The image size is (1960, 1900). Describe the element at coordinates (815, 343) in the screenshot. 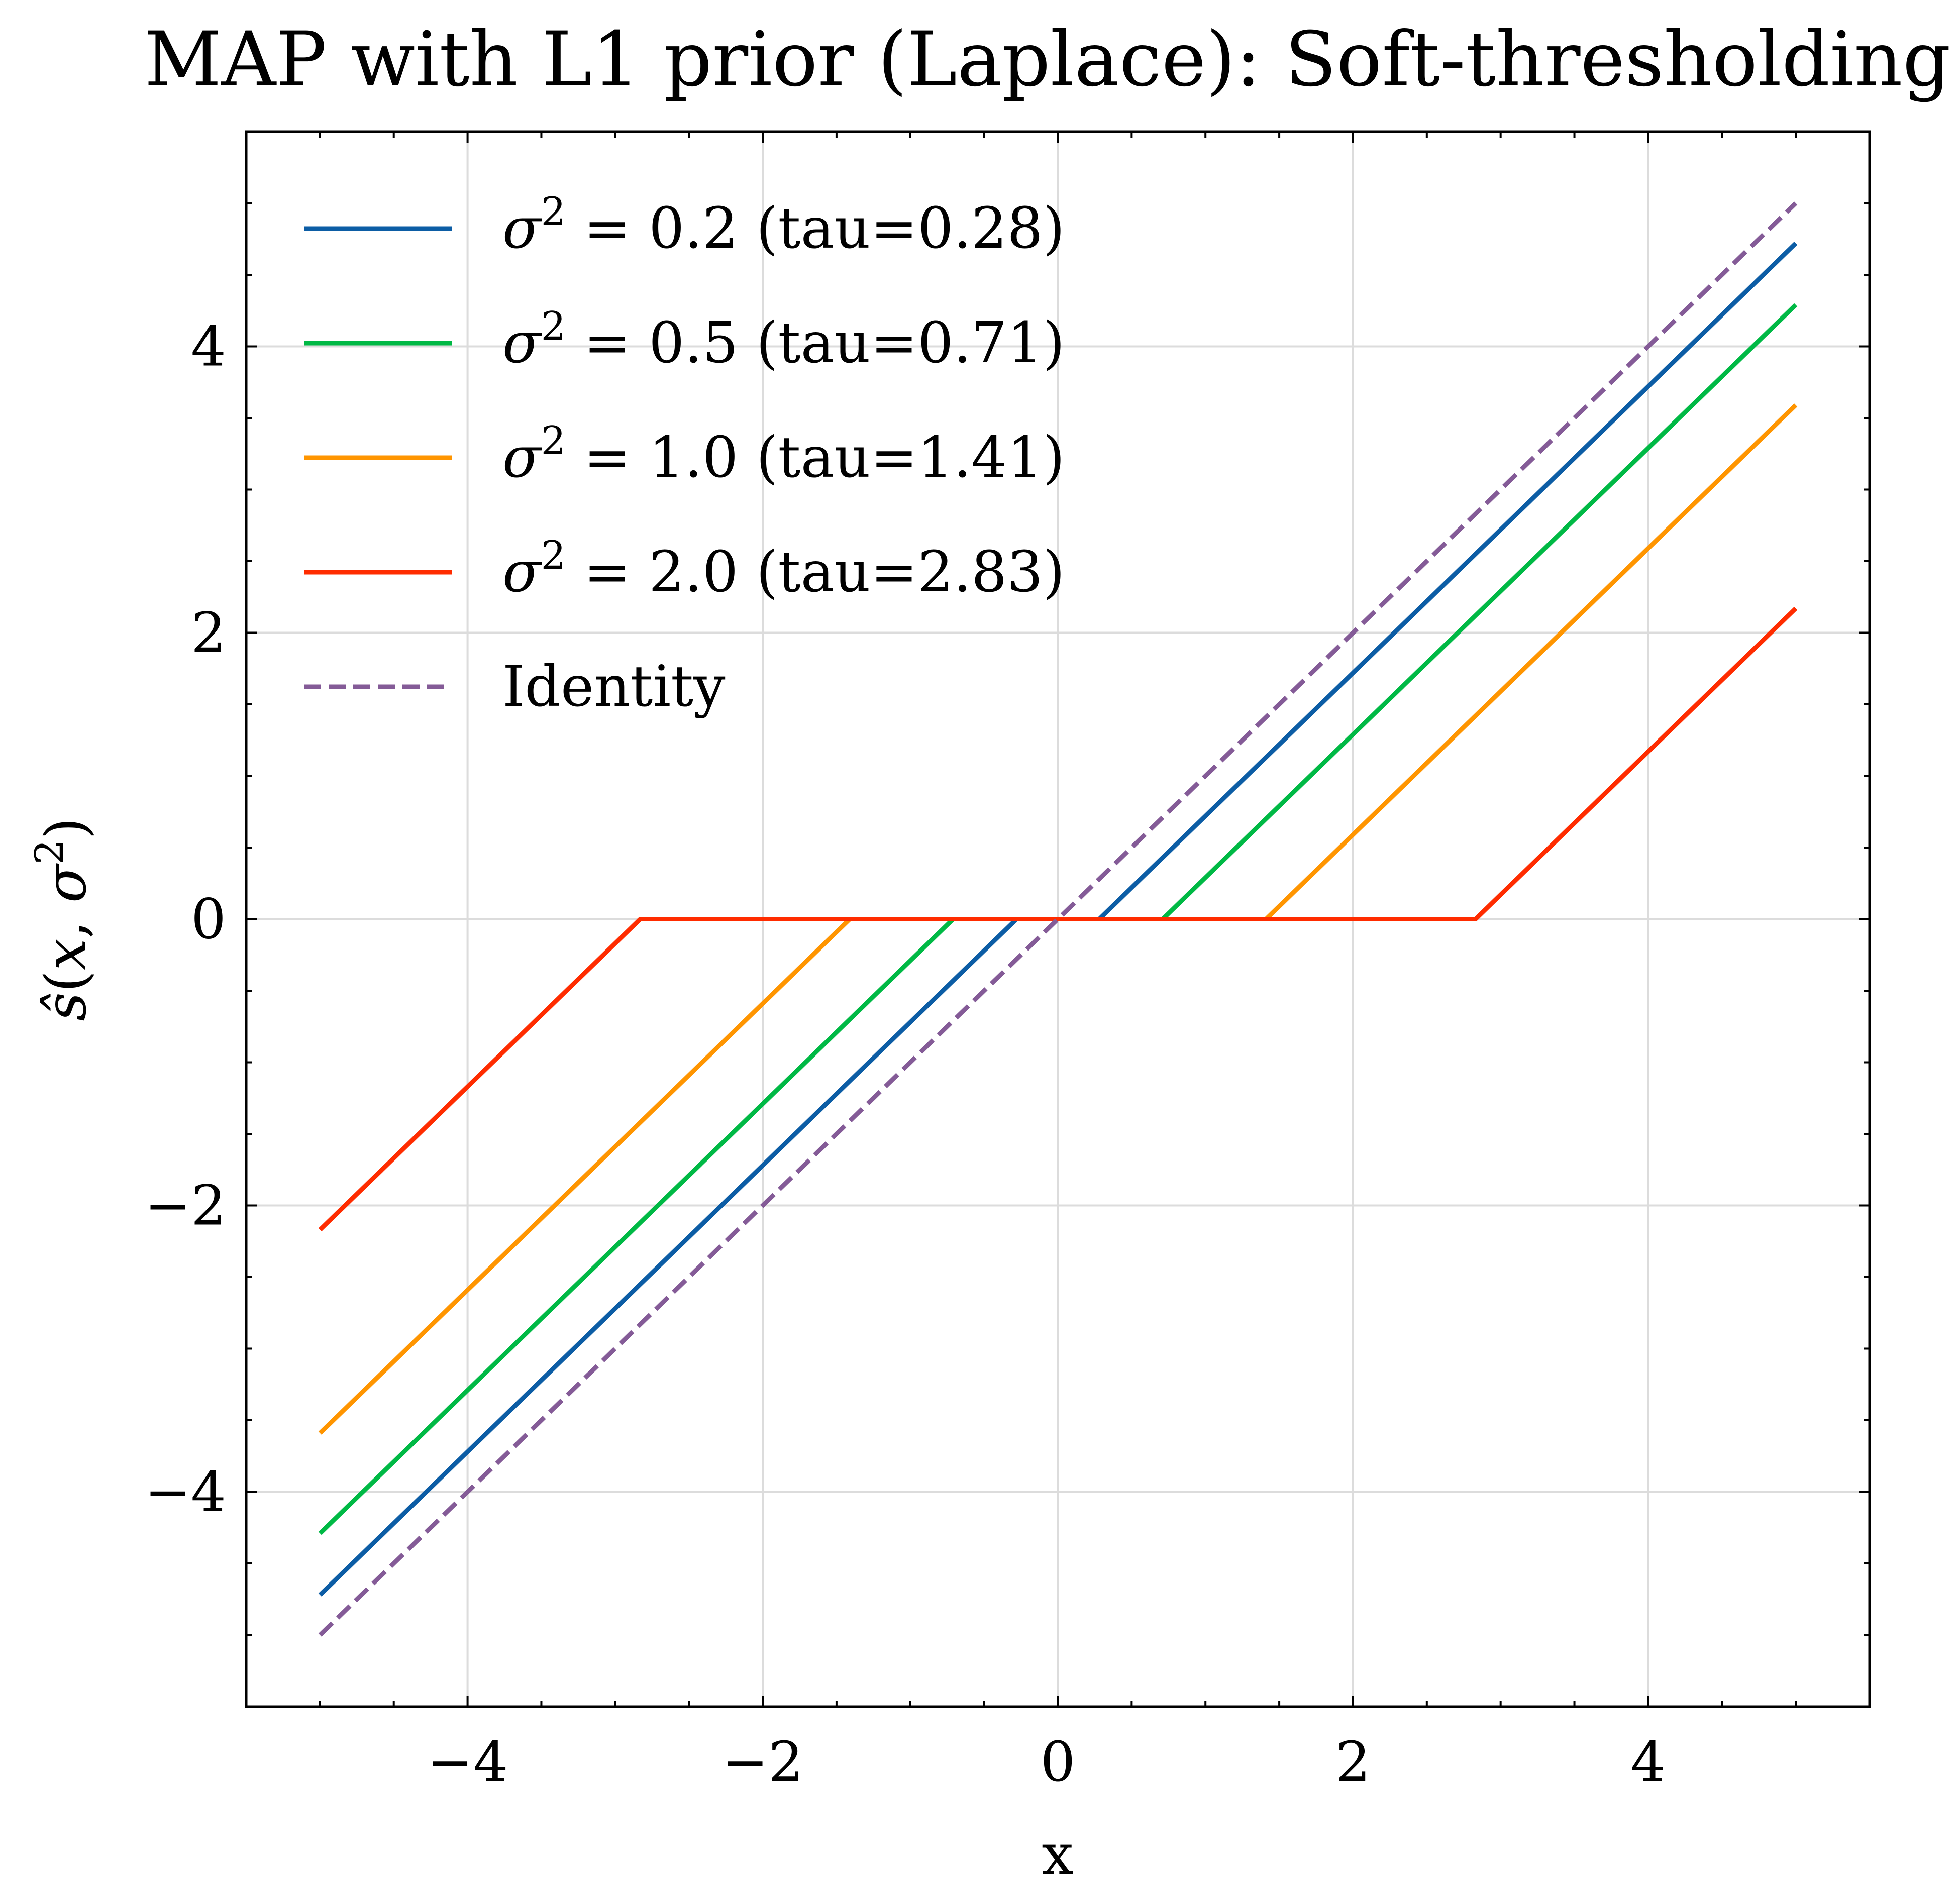

I see `legend-text-s05: = 0.5 (tau=0.71)` at that location.